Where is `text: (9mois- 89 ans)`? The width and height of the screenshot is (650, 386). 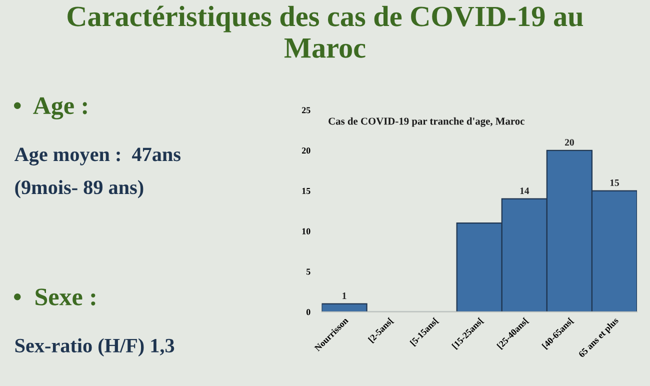
text: (9mois- 89 ans) is located at coordinates (79, 189).